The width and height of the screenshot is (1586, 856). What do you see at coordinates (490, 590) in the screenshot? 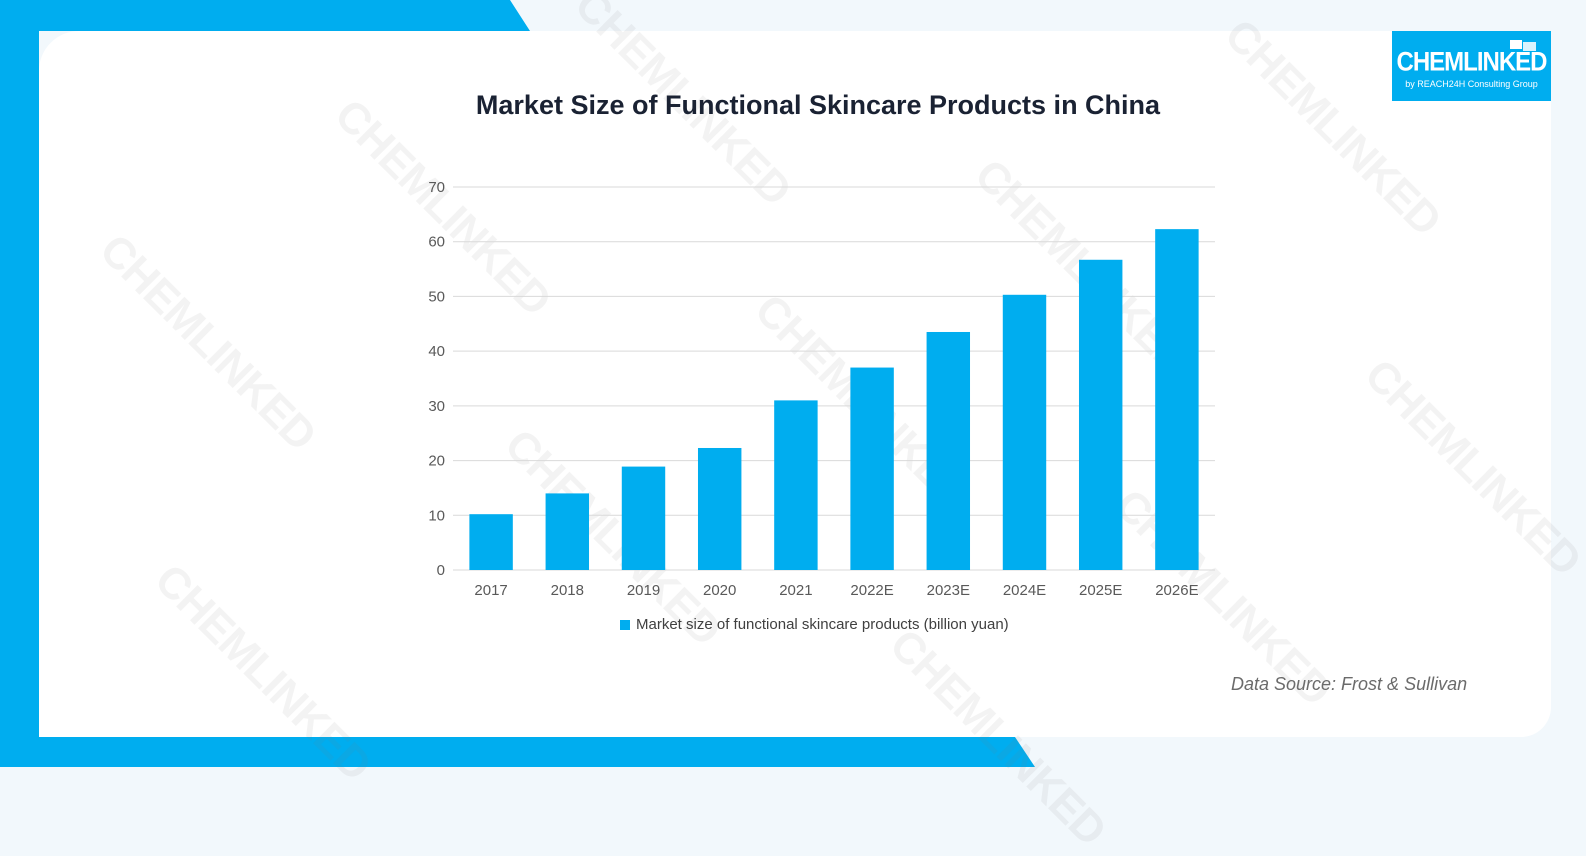
I see `x-tick-label: 2017` at bounding box center [490, 590].